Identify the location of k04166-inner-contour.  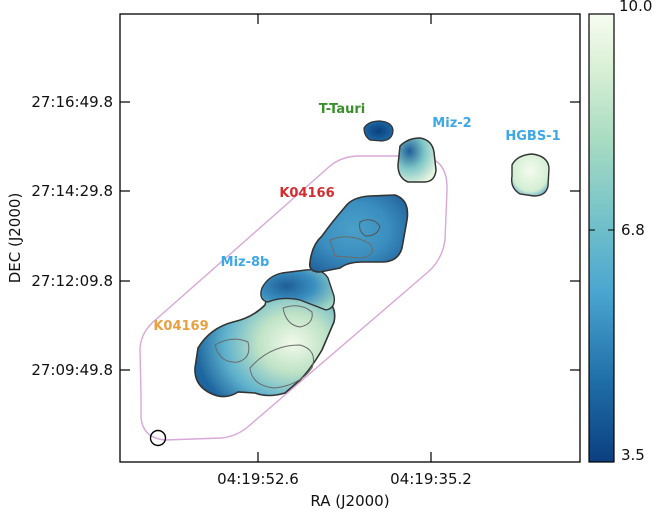
(370, 228).